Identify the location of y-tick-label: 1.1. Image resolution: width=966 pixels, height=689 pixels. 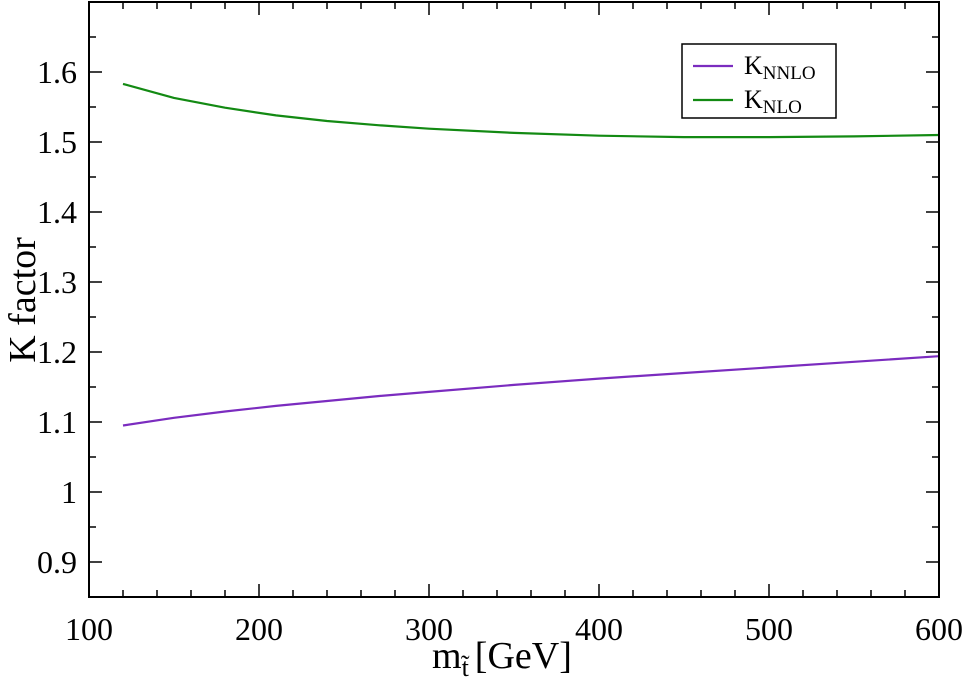
(57, 422).